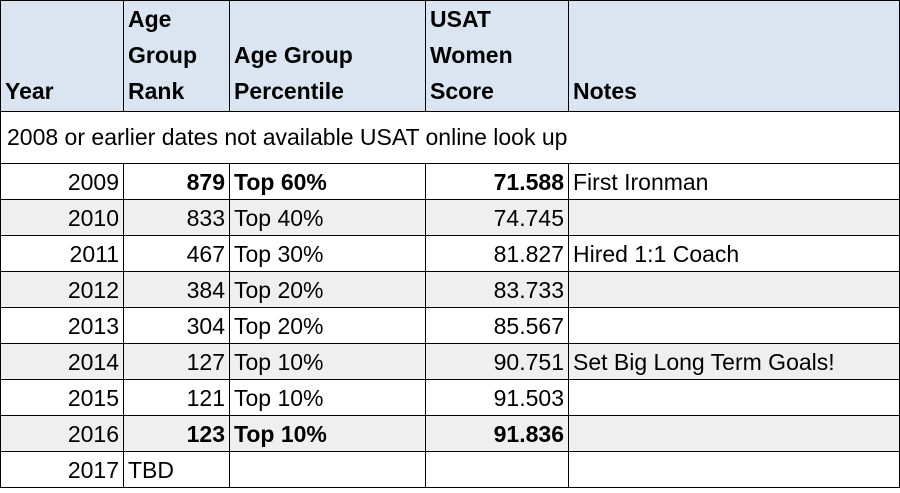 Image resolution: width=900 pixels, height=493 pixels. I want to click on cell-year: 2016, so click(62, 433).